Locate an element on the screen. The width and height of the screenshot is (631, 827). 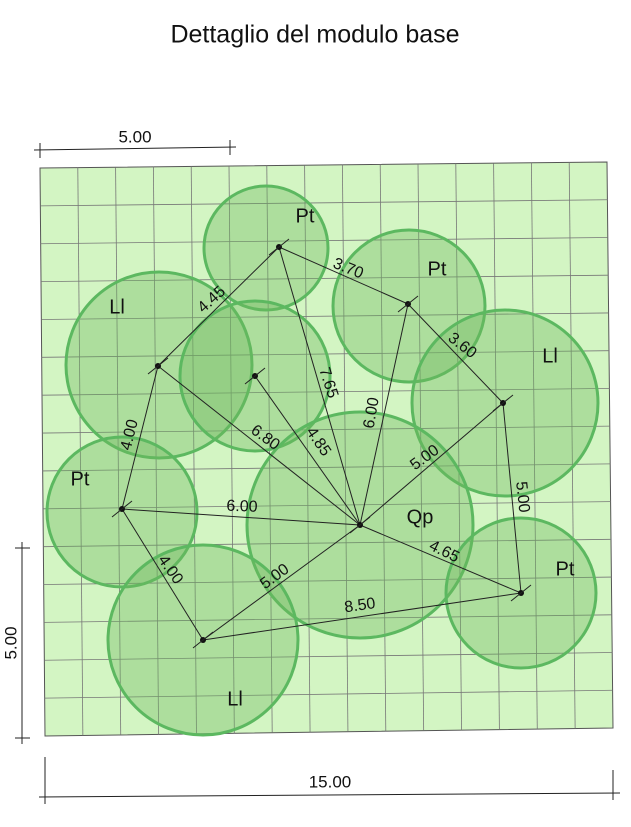
tree-canopy is located at coordinates (266, 248).